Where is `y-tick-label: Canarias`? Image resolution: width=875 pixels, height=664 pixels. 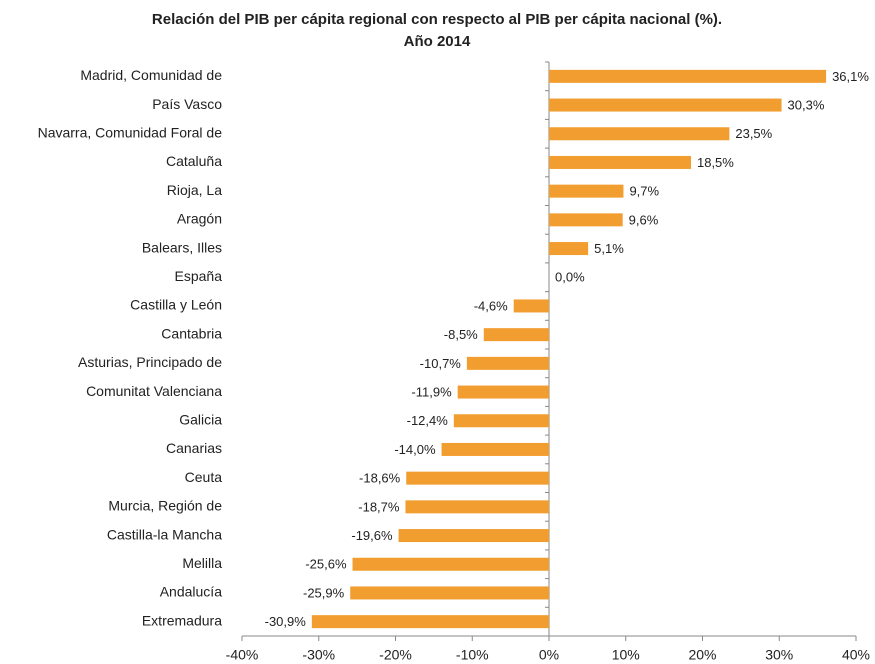 y-tick-label: Canarias is located at coordinates (194, 448).